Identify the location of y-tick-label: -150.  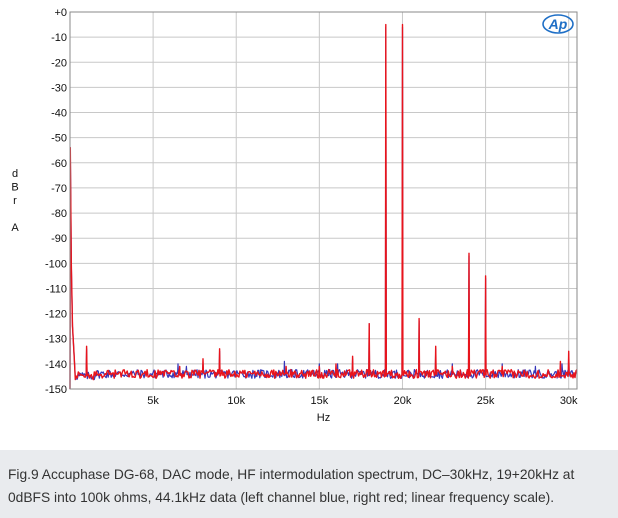
(56, 390).